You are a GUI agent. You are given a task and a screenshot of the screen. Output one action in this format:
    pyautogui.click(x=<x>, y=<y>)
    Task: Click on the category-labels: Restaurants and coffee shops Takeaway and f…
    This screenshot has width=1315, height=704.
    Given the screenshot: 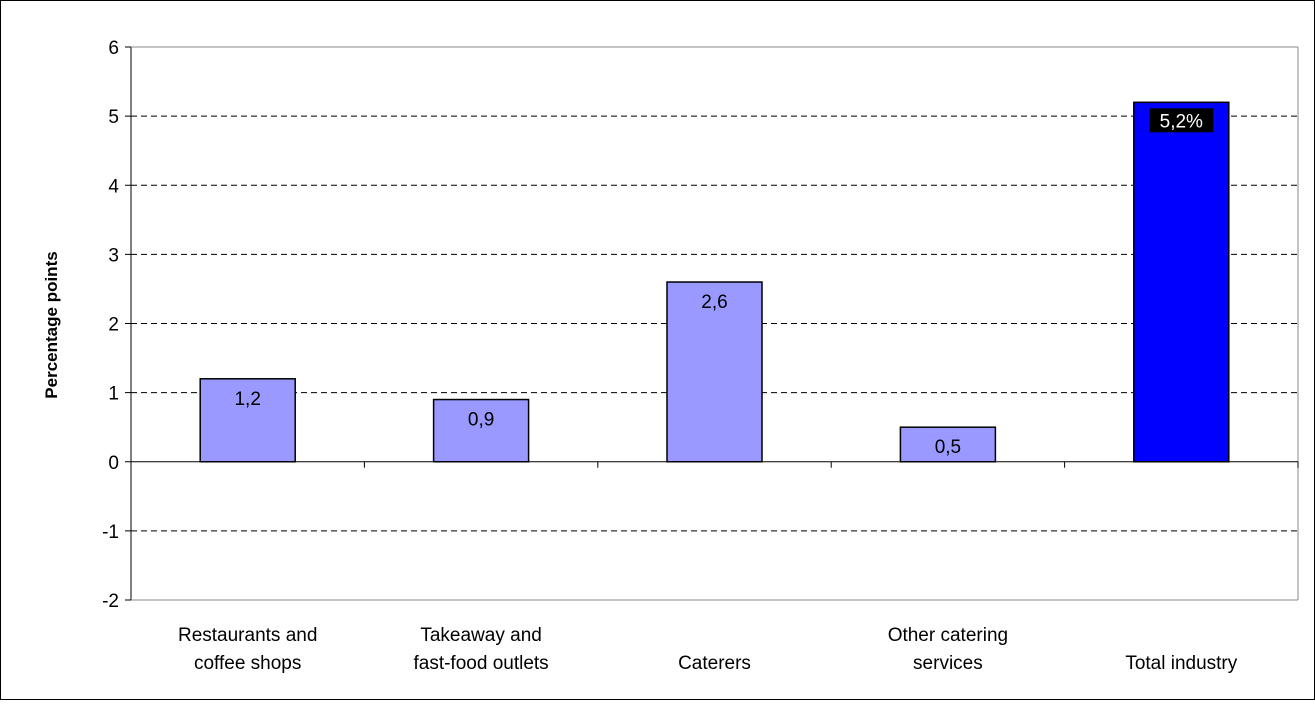 What is the action you would take?
    pyautogui.click(x=708, y=649)
    